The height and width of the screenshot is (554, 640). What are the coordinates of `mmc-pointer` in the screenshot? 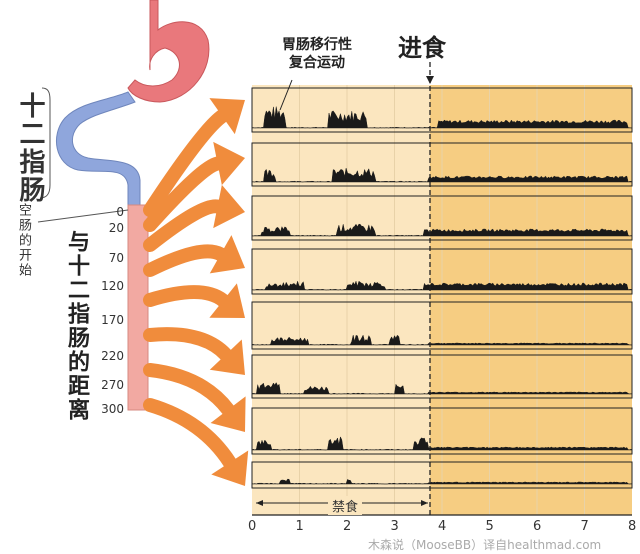 It's located at (286, 95).